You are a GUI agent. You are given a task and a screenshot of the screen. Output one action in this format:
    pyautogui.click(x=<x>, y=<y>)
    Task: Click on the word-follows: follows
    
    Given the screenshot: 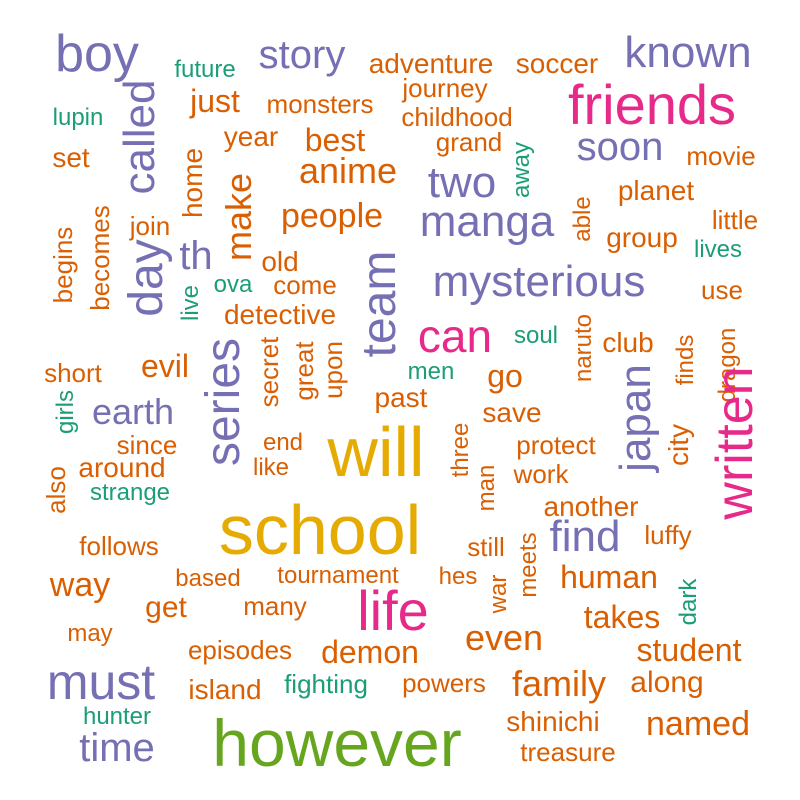 What is the action you would take?
    pyautogui.click(x=119, y=546)
    